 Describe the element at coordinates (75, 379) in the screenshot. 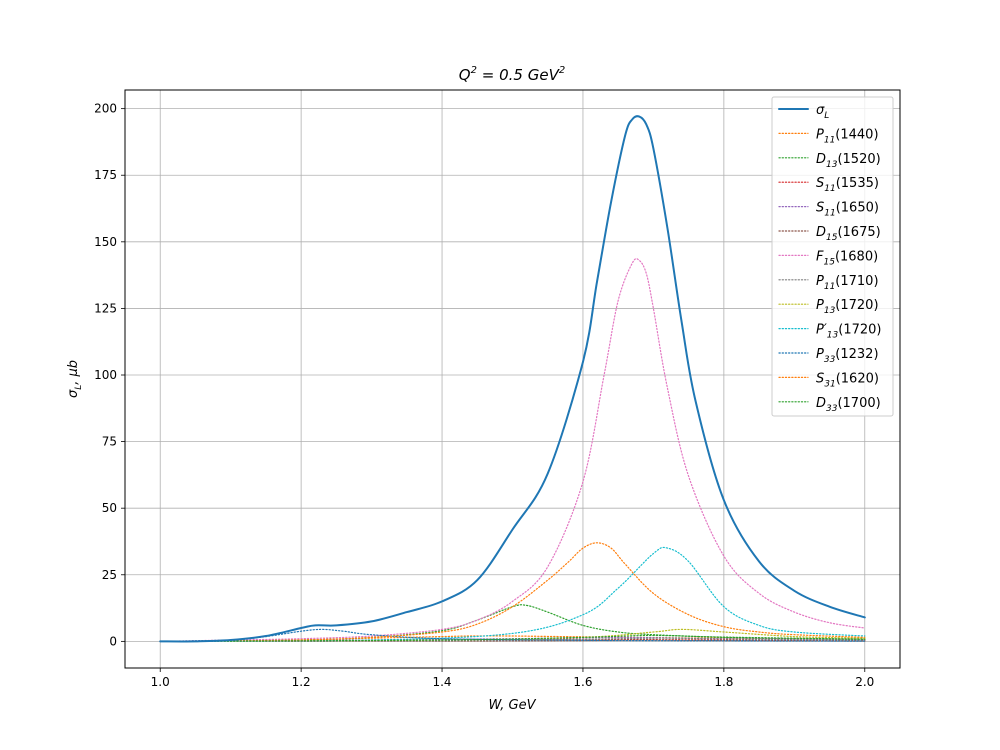

I see `y-axis-label: σL, μb` at that location.